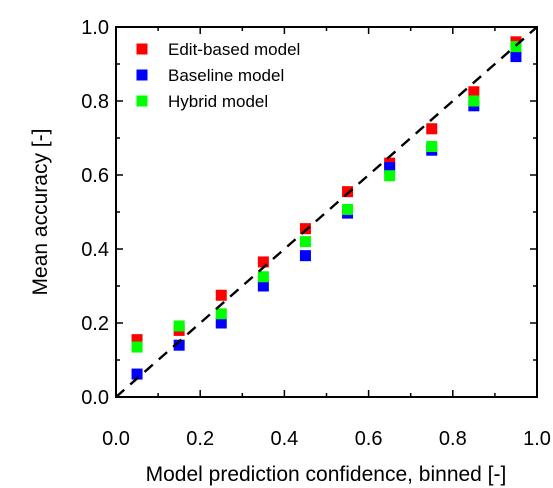 This screenshot has height=488, width=553. What do you see at coordinates (453, 439) in the screenshot?
I see `x-tick-label: 0.8` at bounding box center [453, 439].